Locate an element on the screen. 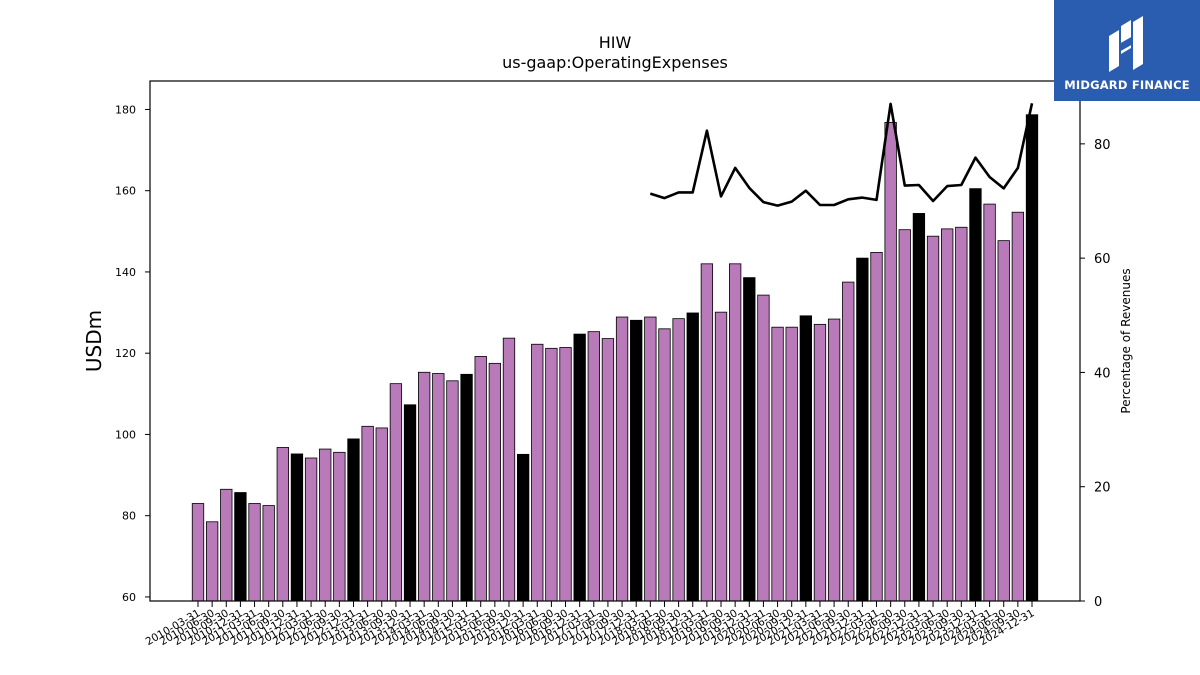 The height and width of the screenshot is (675, 1200). y2-tick-label: 20 is located at coordinates (1102, 488).